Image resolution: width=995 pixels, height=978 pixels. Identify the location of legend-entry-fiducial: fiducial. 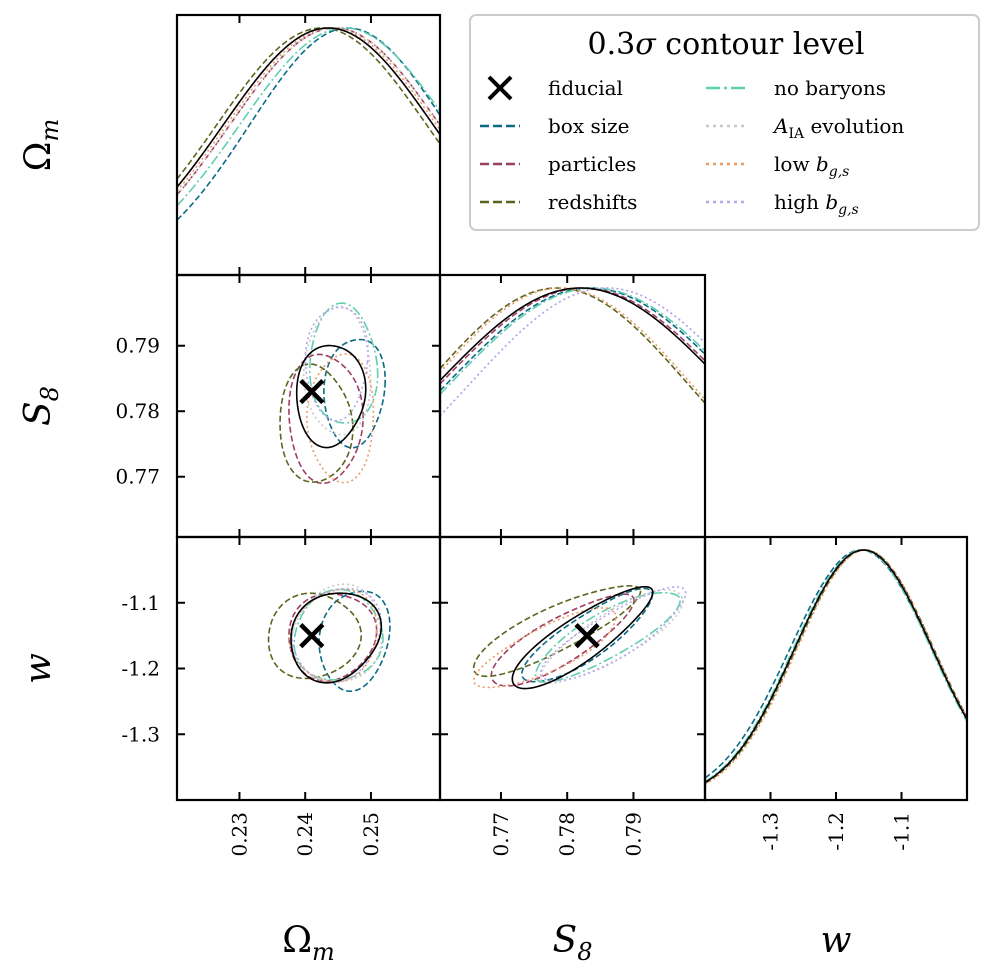
(555, 88).